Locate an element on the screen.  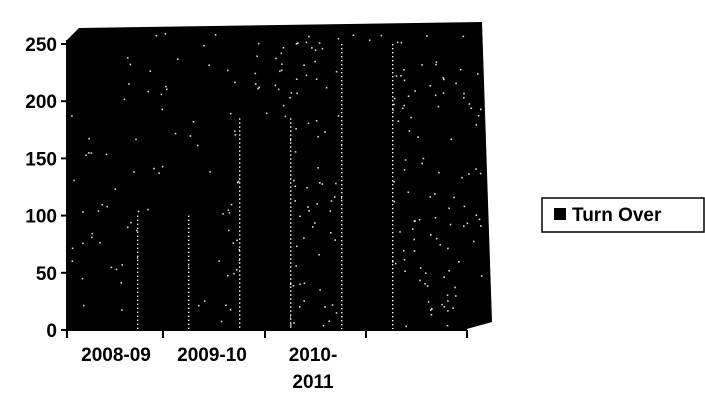
legend: Turn Over is located at coordinates (623, 215).